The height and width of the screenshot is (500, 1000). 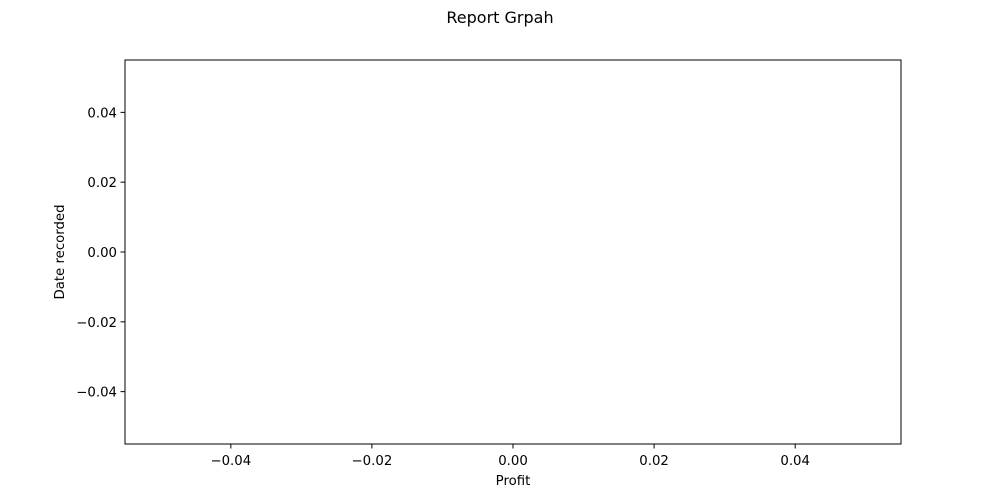 I want to click on y-tick-label: 0.00, so click(x=102, y=253).